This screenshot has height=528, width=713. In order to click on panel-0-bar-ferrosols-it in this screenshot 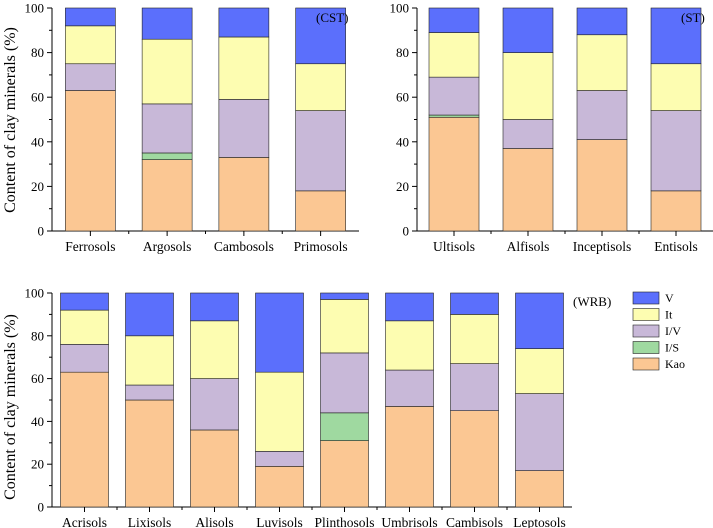, I will do `click(90, 45)`.